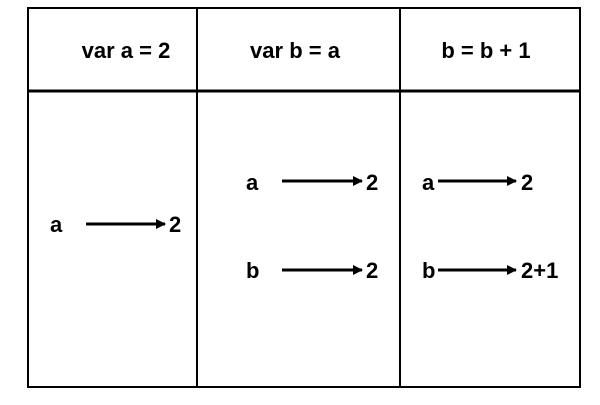  Describe the element at coordinates (295, 50) in the screenshot. I see `column-header-2: var b = a` at that location.